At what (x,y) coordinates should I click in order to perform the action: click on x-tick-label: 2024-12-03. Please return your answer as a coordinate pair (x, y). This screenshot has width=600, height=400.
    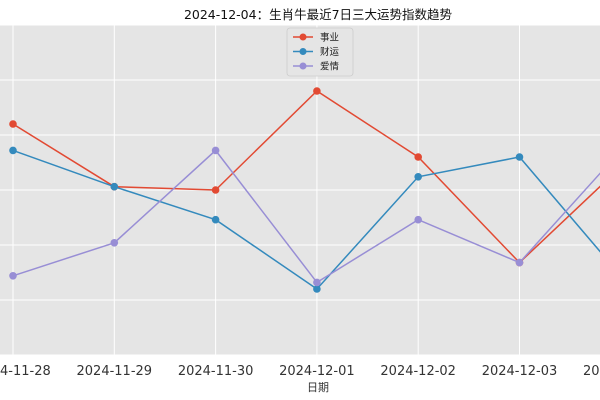
    Looking at the image, I should click on (520, 371).